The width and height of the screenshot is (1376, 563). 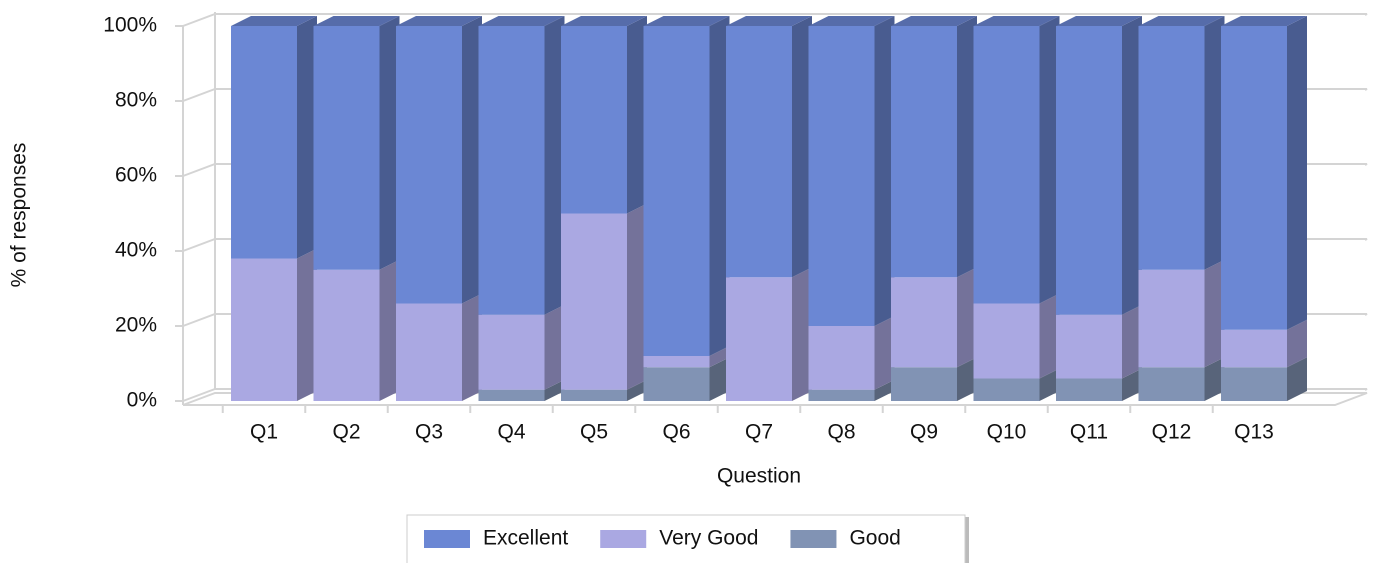 I want to click on x-axis-label: Question, so click(x=759, y=476).